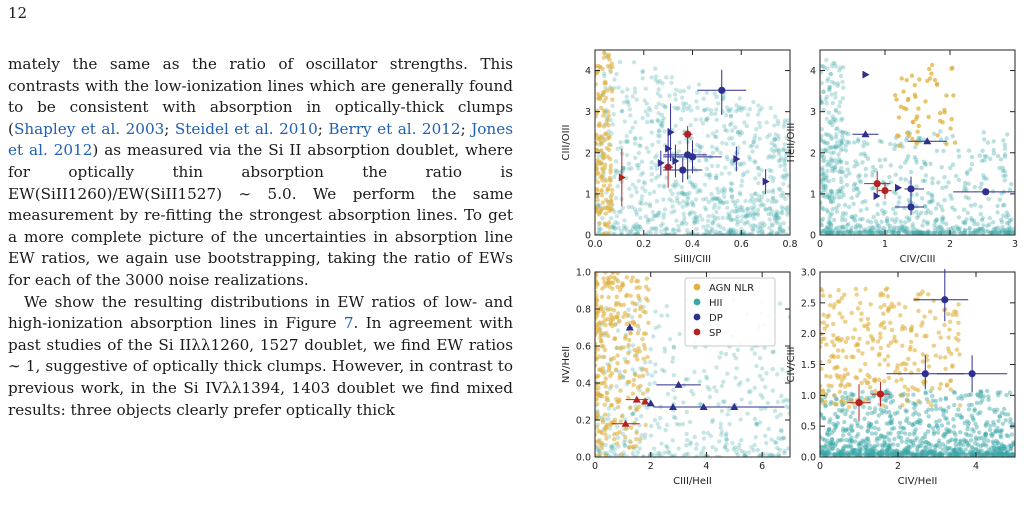  I want to click on panel-tl: 0.0 0.2 0.4 0.6 0.8 0 1 2 3 4 SiIII/CIII CIII/OIII, so click(679, 157).